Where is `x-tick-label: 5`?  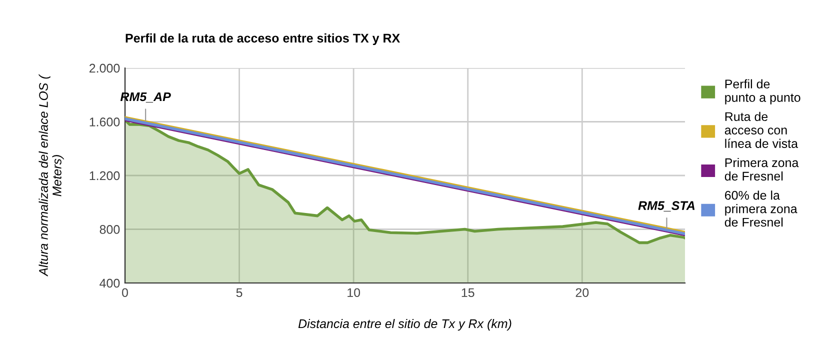 x-tick-label: 5 is located at coordinates (239, 293).